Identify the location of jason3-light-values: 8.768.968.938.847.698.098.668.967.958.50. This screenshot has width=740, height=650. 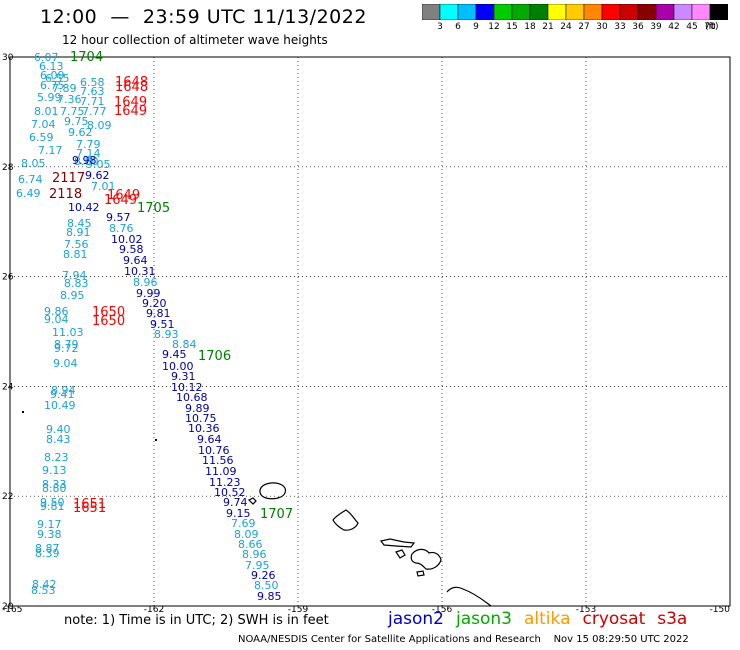
(194, 407).